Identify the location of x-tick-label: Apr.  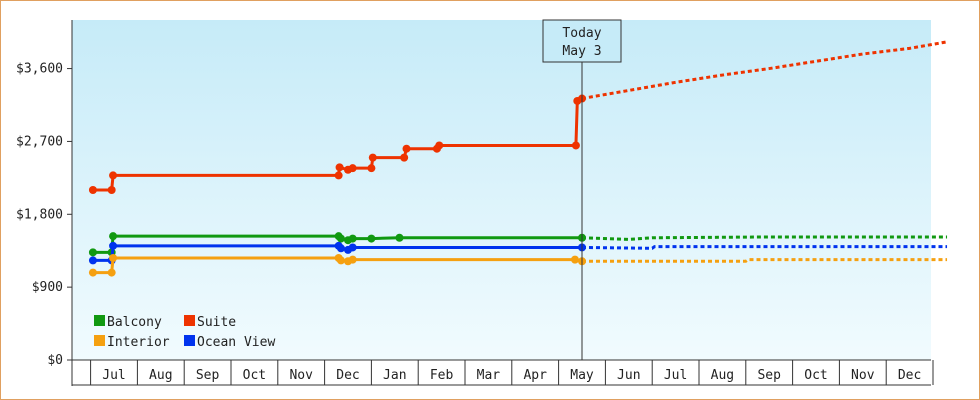
(535, 375).